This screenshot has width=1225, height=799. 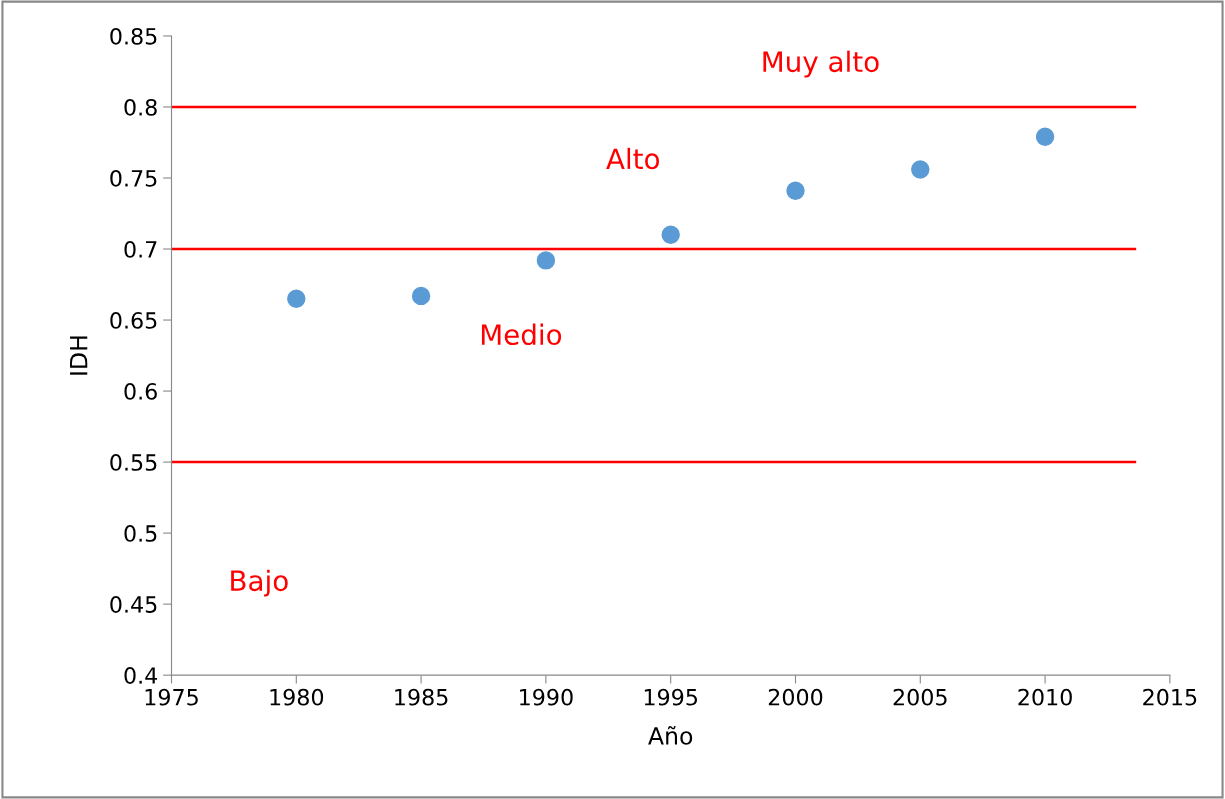 What do you see at coordinates (133, 178) in the screenshot?
I see `y-tick-label: 0.75` at bounding box center [133, 178].